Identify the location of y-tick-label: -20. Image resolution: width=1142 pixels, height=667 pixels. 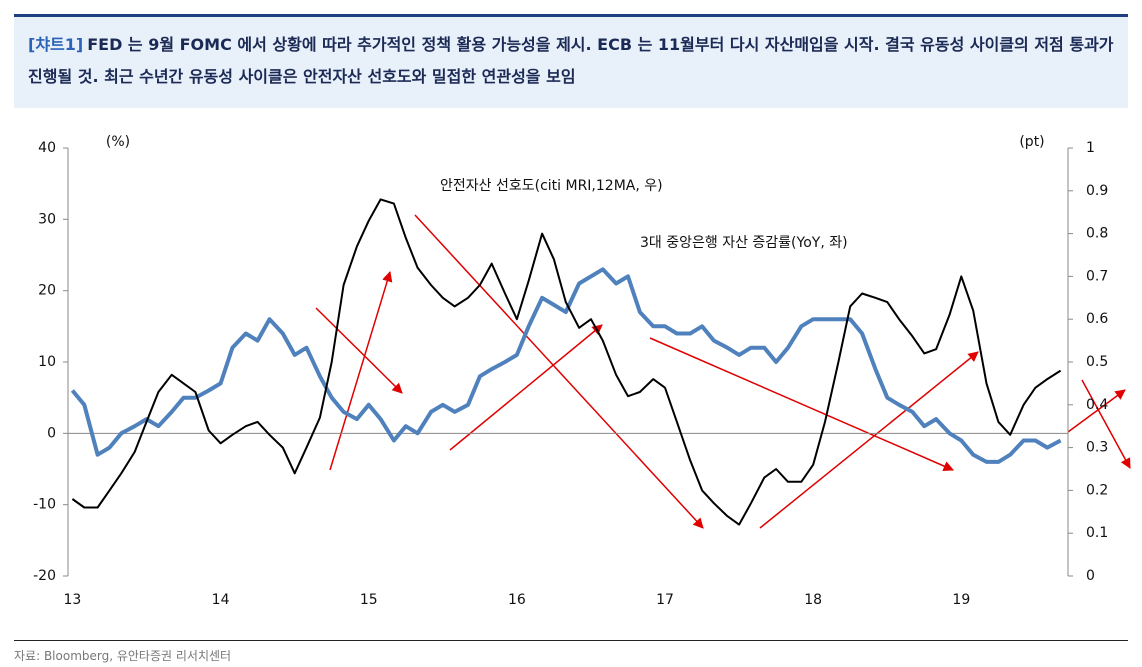
(44, 576).